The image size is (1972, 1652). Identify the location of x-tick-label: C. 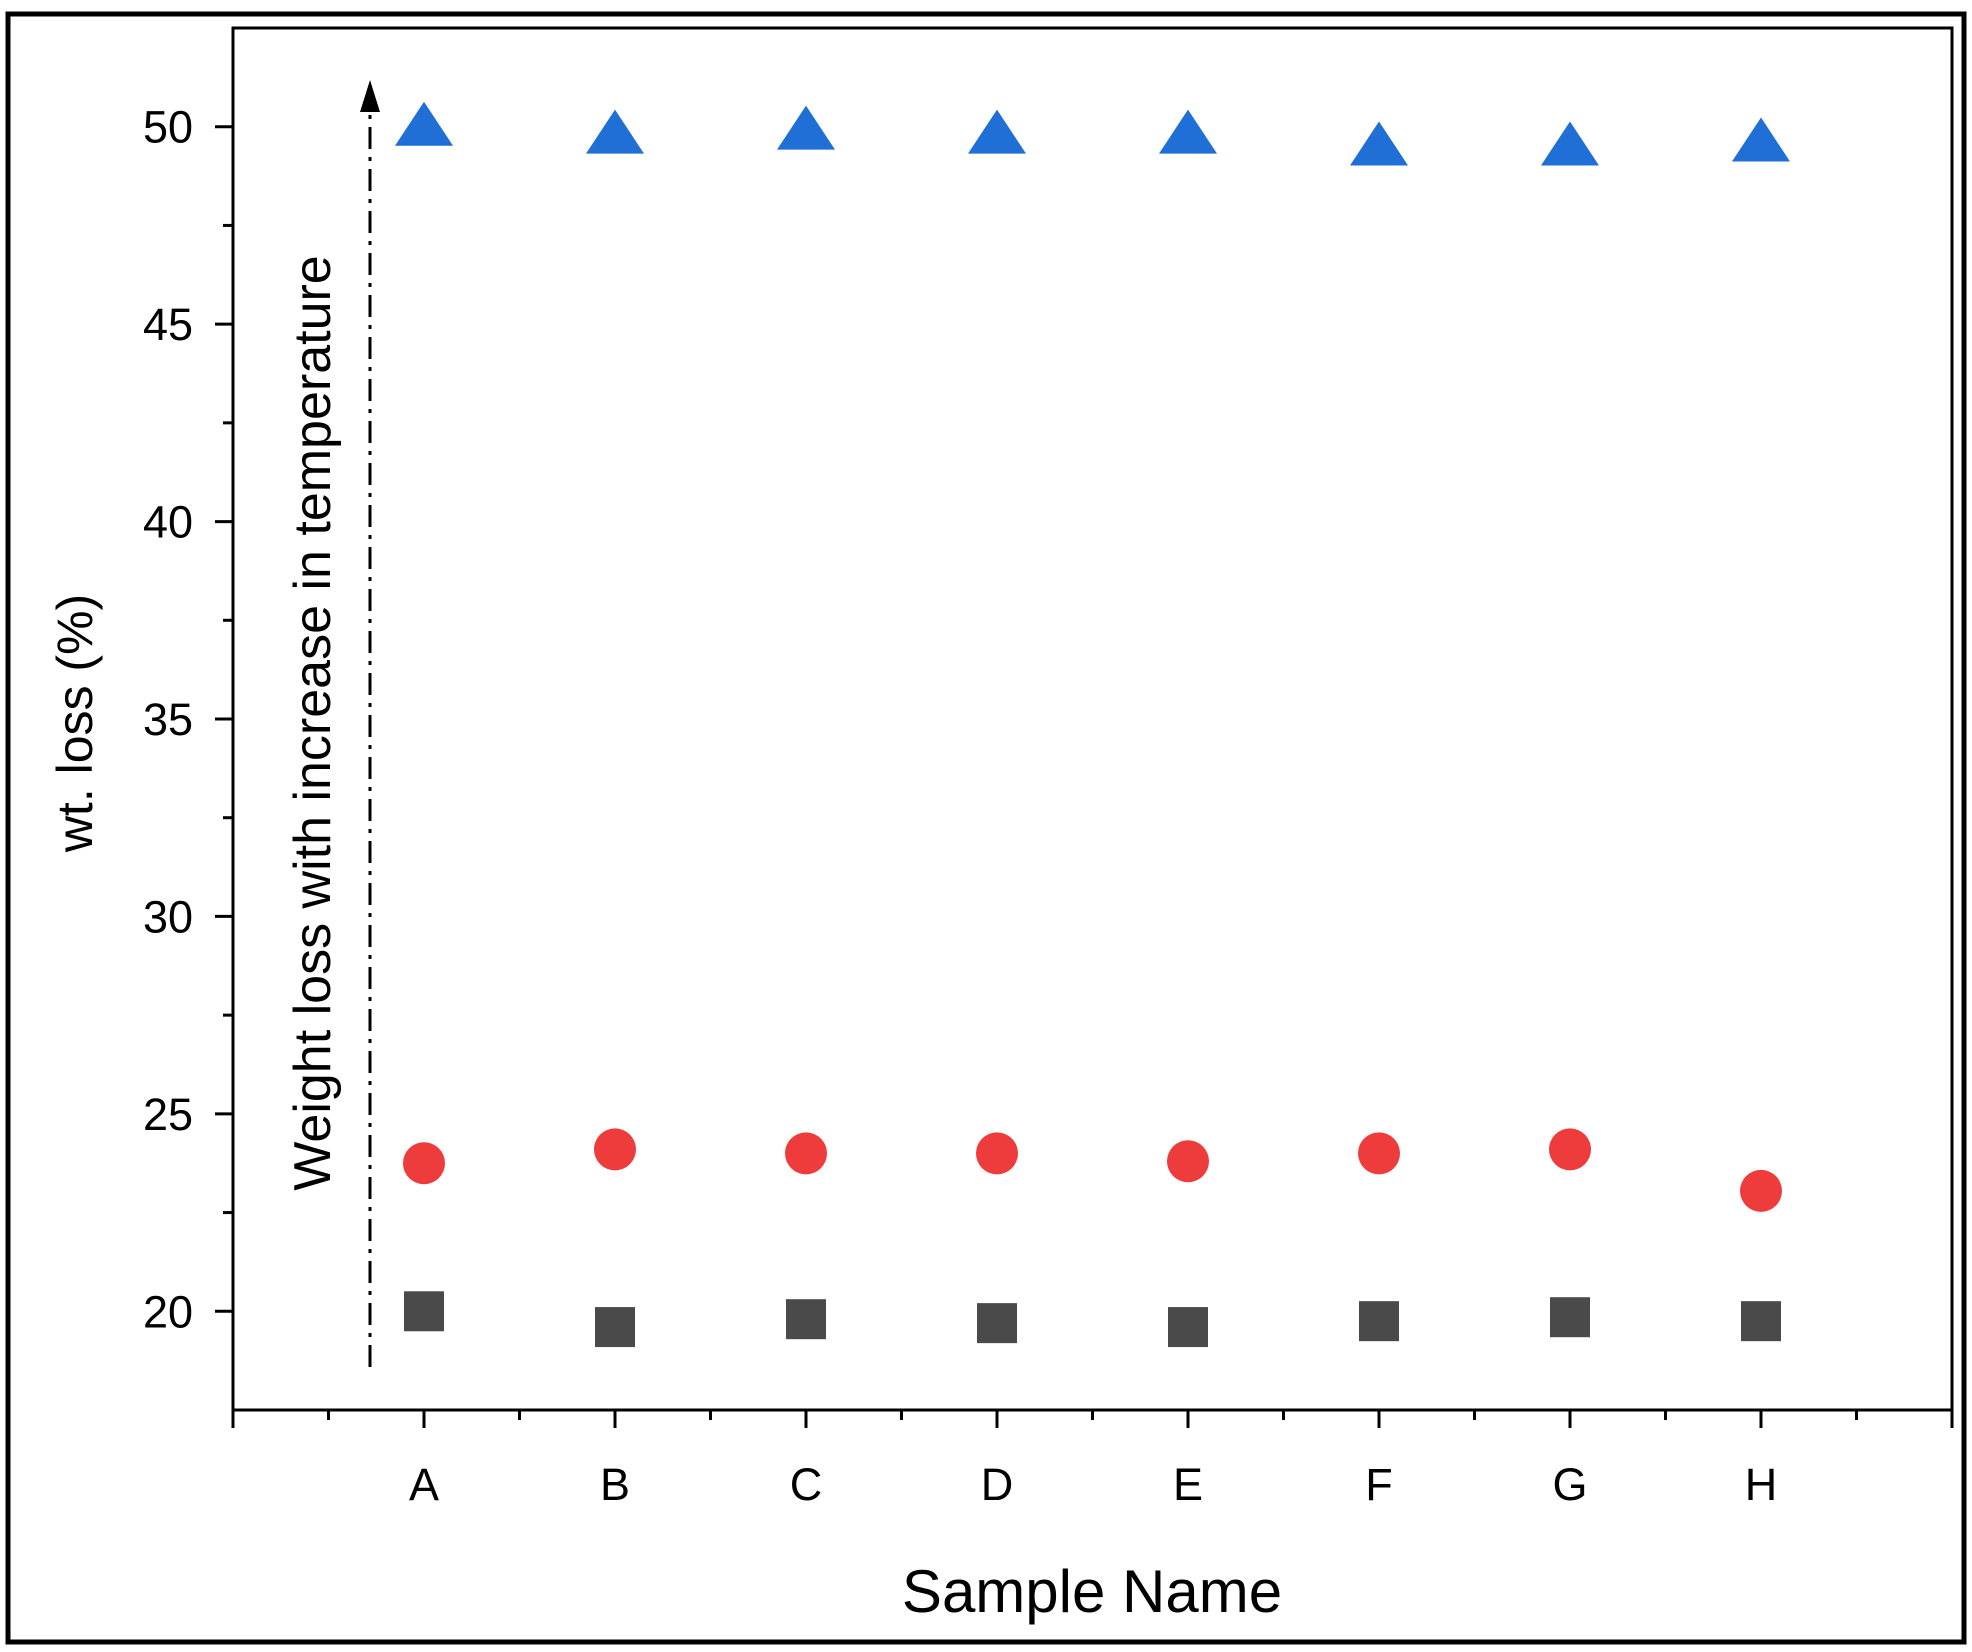
(806, 1484).